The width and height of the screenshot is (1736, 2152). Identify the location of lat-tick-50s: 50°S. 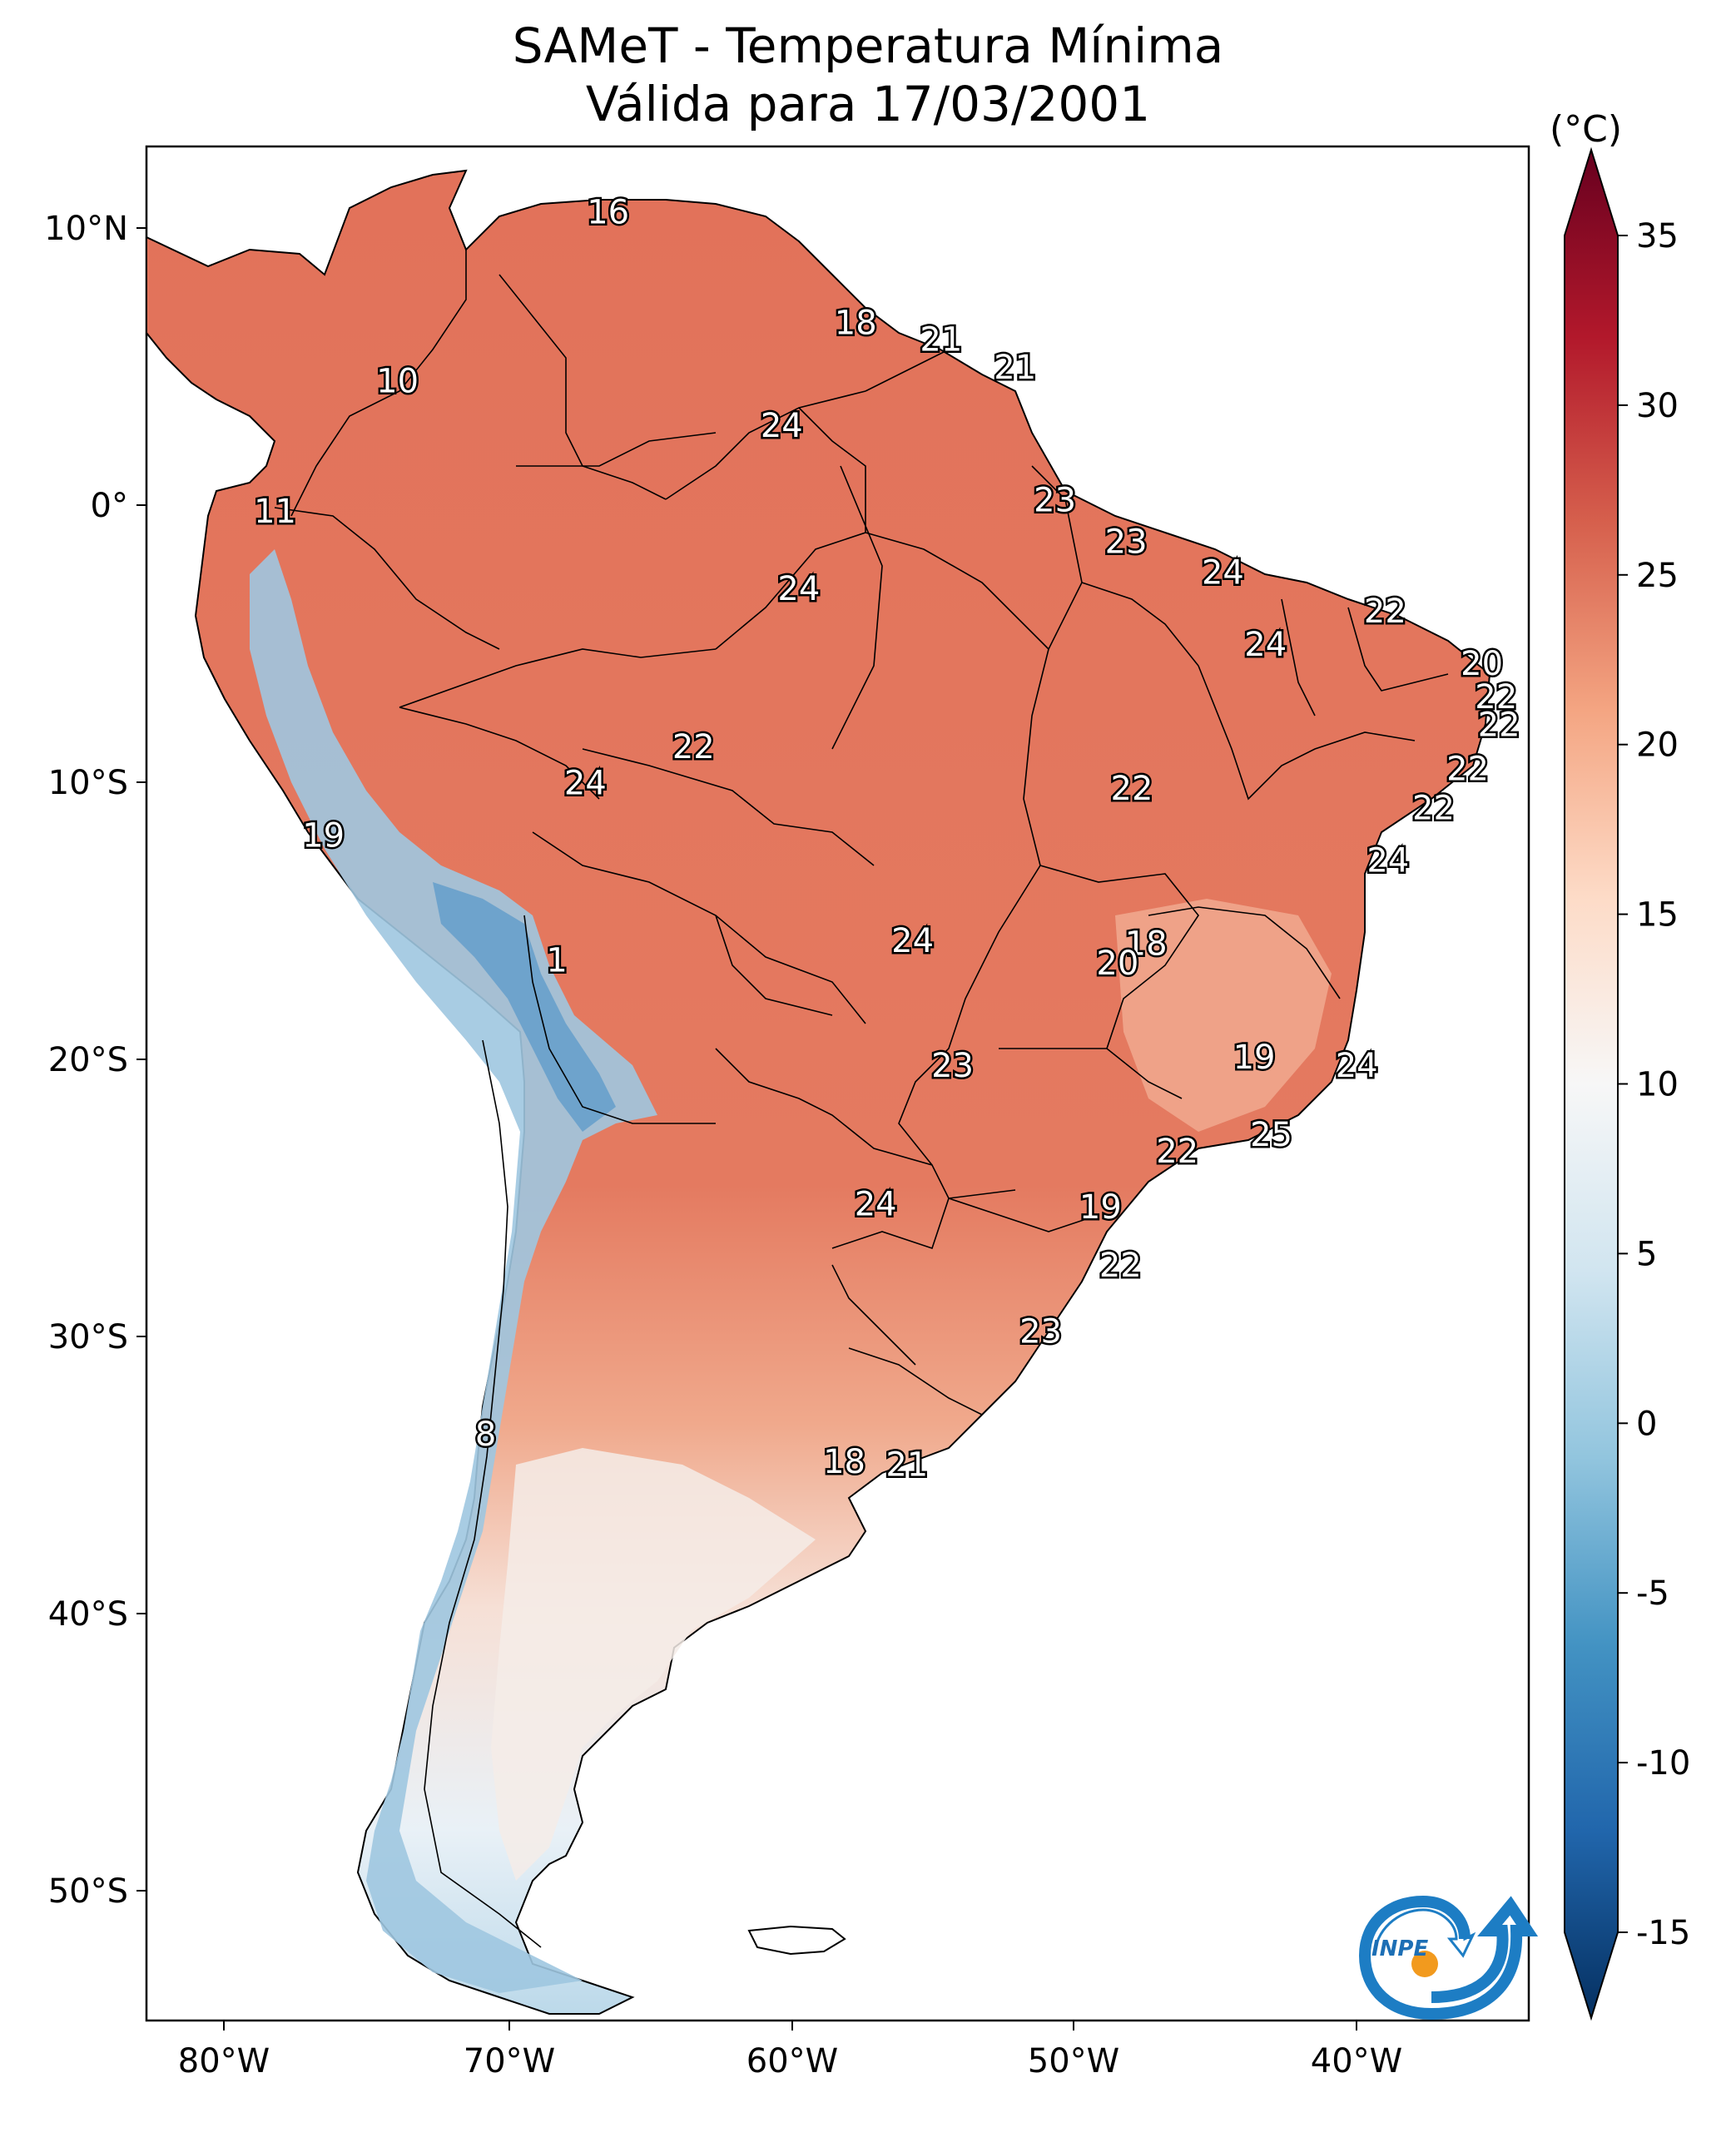
(88, 1891).